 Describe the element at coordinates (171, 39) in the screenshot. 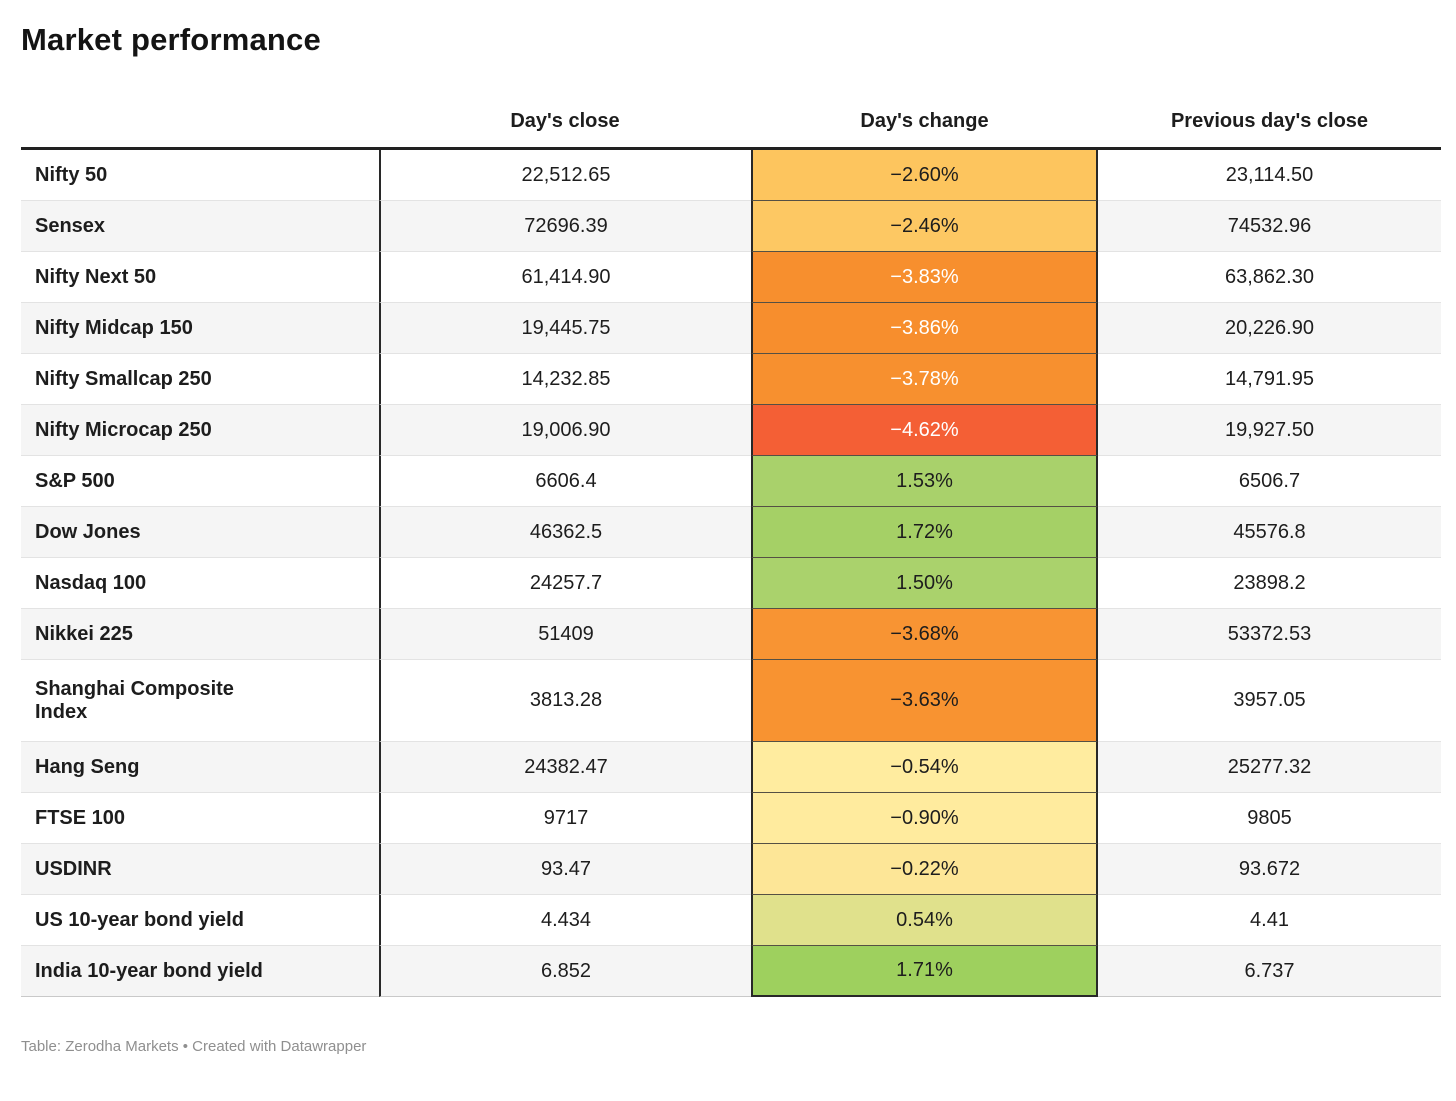

I see `page-title: Market performance` at that location.